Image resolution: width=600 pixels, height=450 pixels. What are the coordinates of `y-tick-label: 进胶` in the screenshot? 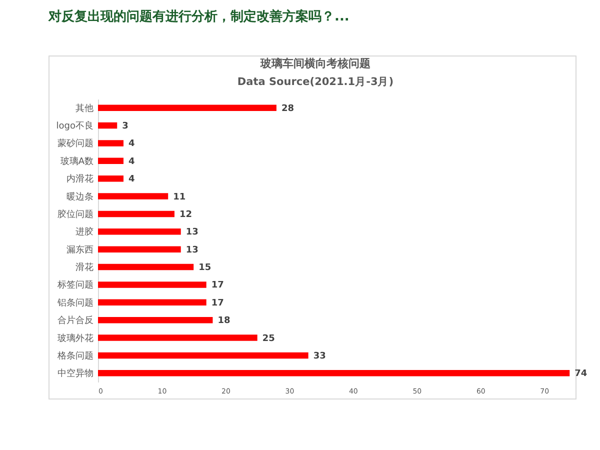 It's located at (85, 232).